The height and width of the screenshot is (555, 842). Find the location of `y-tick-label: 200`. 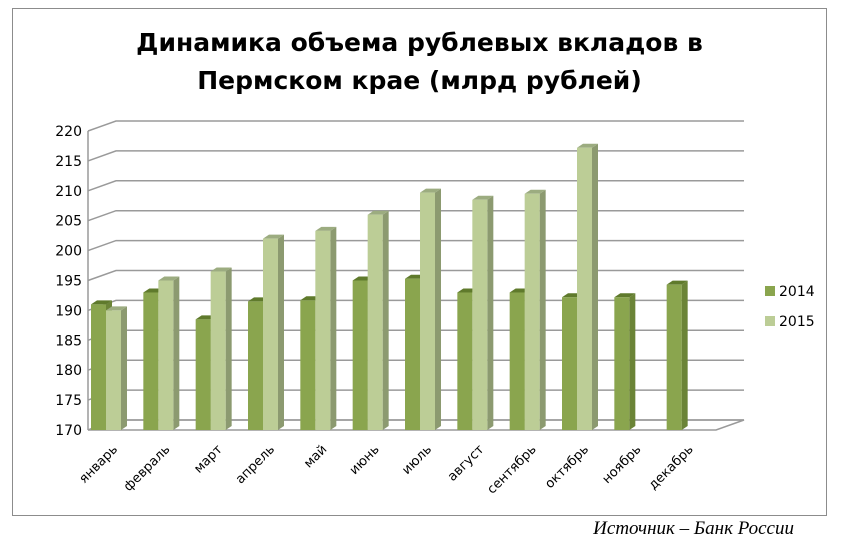

y-tick-label: 200 is located at coordinates (68, 252).